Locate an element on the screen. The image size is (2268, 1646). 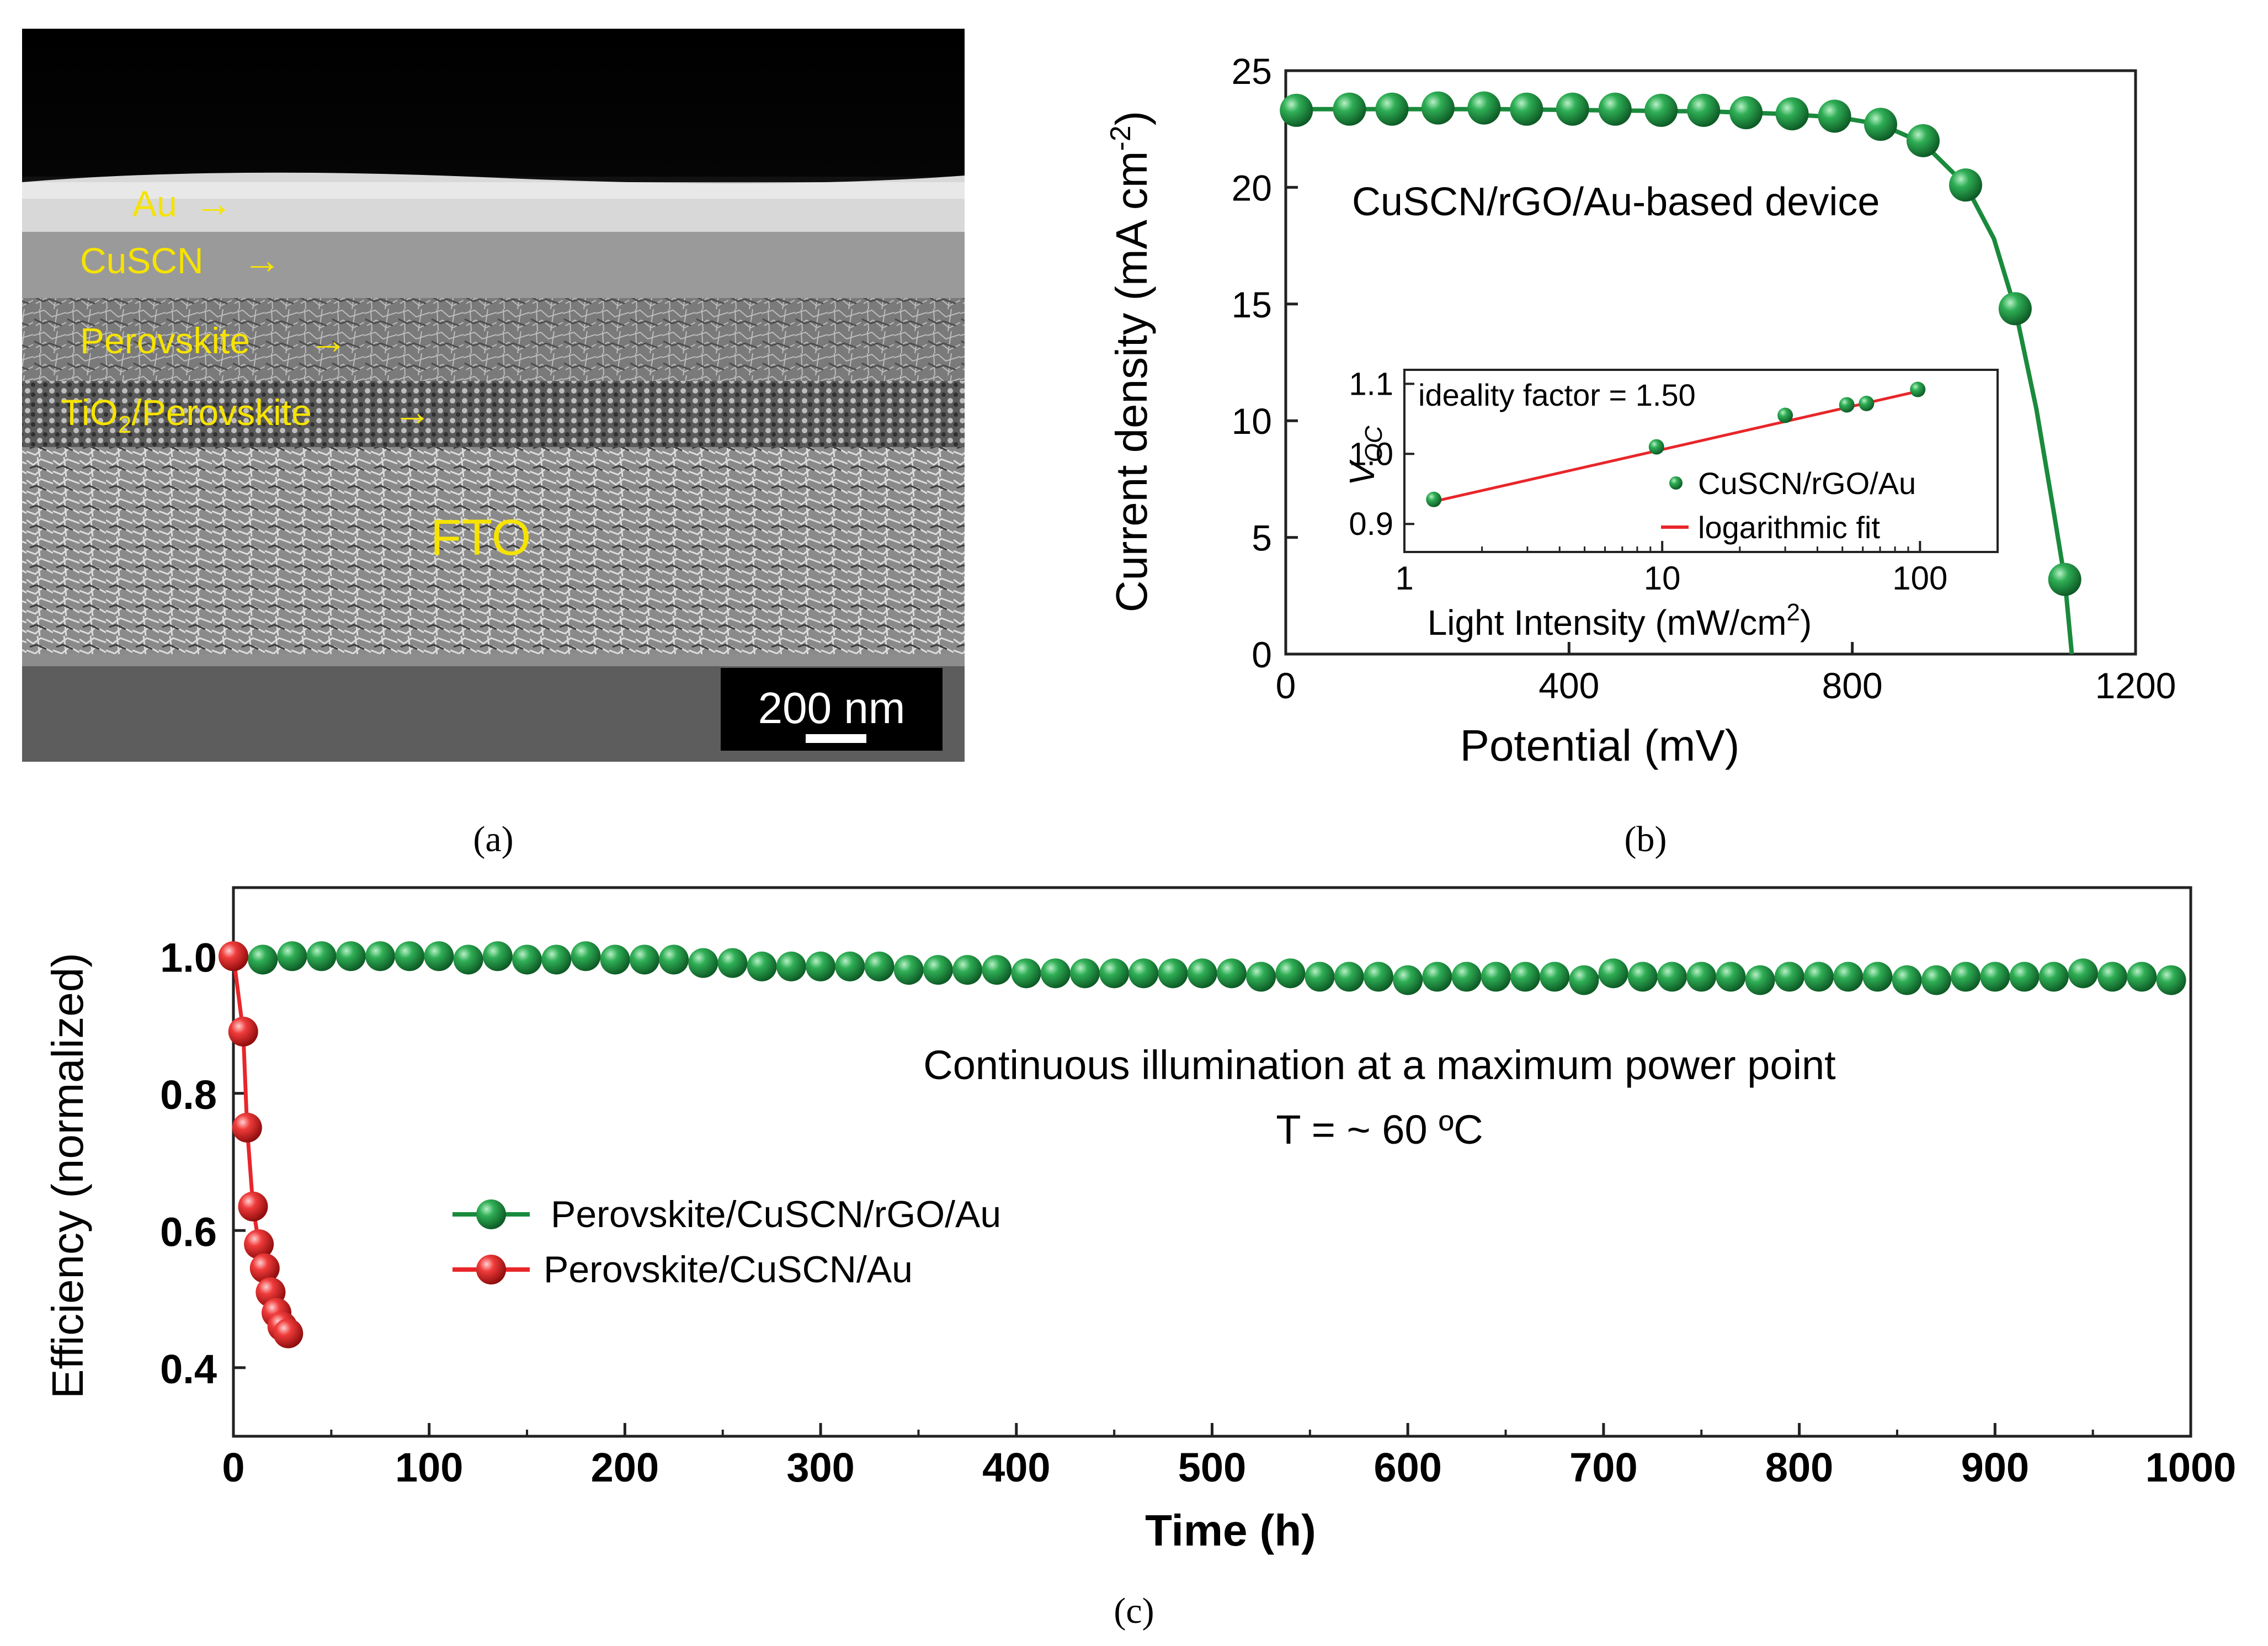
sem-perovskite-layer is located at coordinates (493, 339).